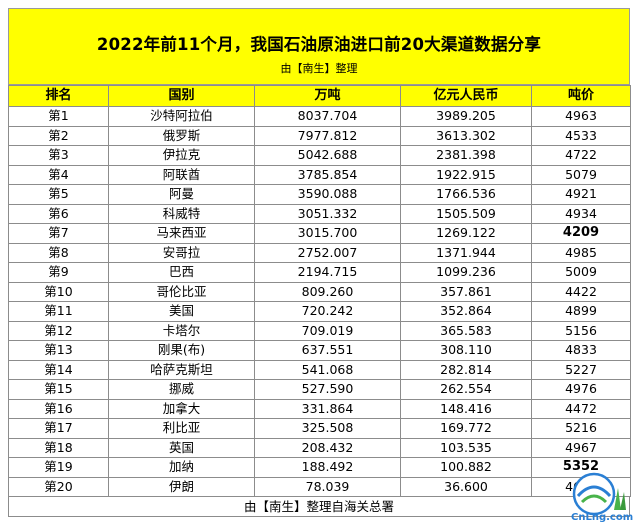  What do you see at coordinates (466, 194) in the screenshot?
I see `rmb-cell: 1766.536` at bounding box center [466, 194].